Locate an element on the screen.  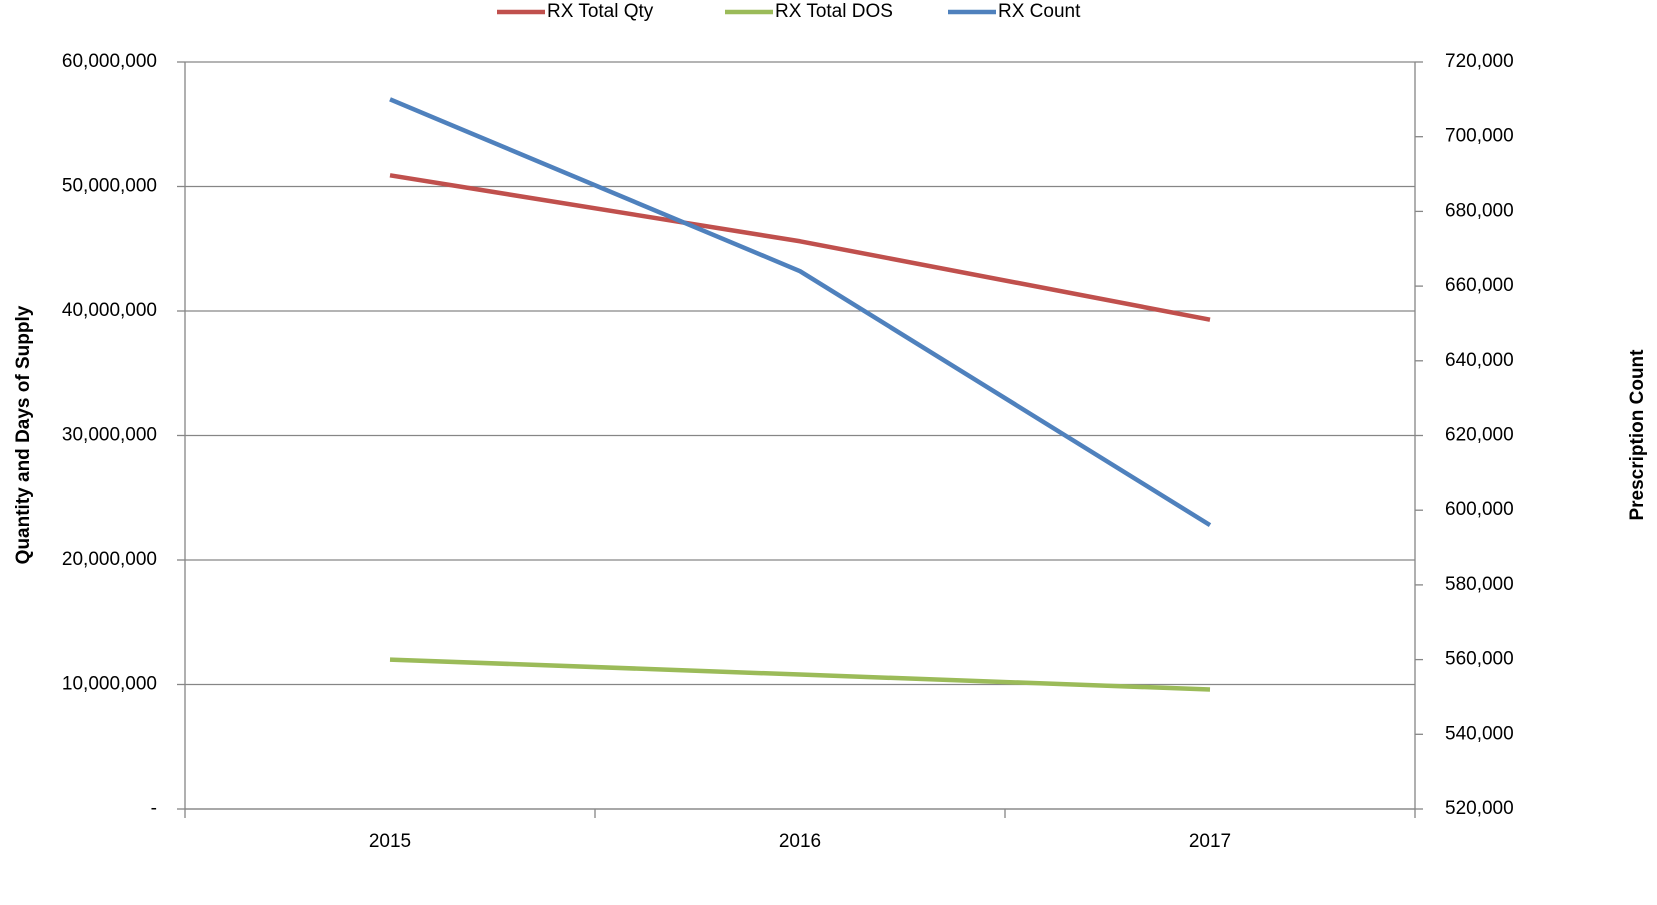
y2-tick-label: 640,000 is located at coordinates (1479, 360).